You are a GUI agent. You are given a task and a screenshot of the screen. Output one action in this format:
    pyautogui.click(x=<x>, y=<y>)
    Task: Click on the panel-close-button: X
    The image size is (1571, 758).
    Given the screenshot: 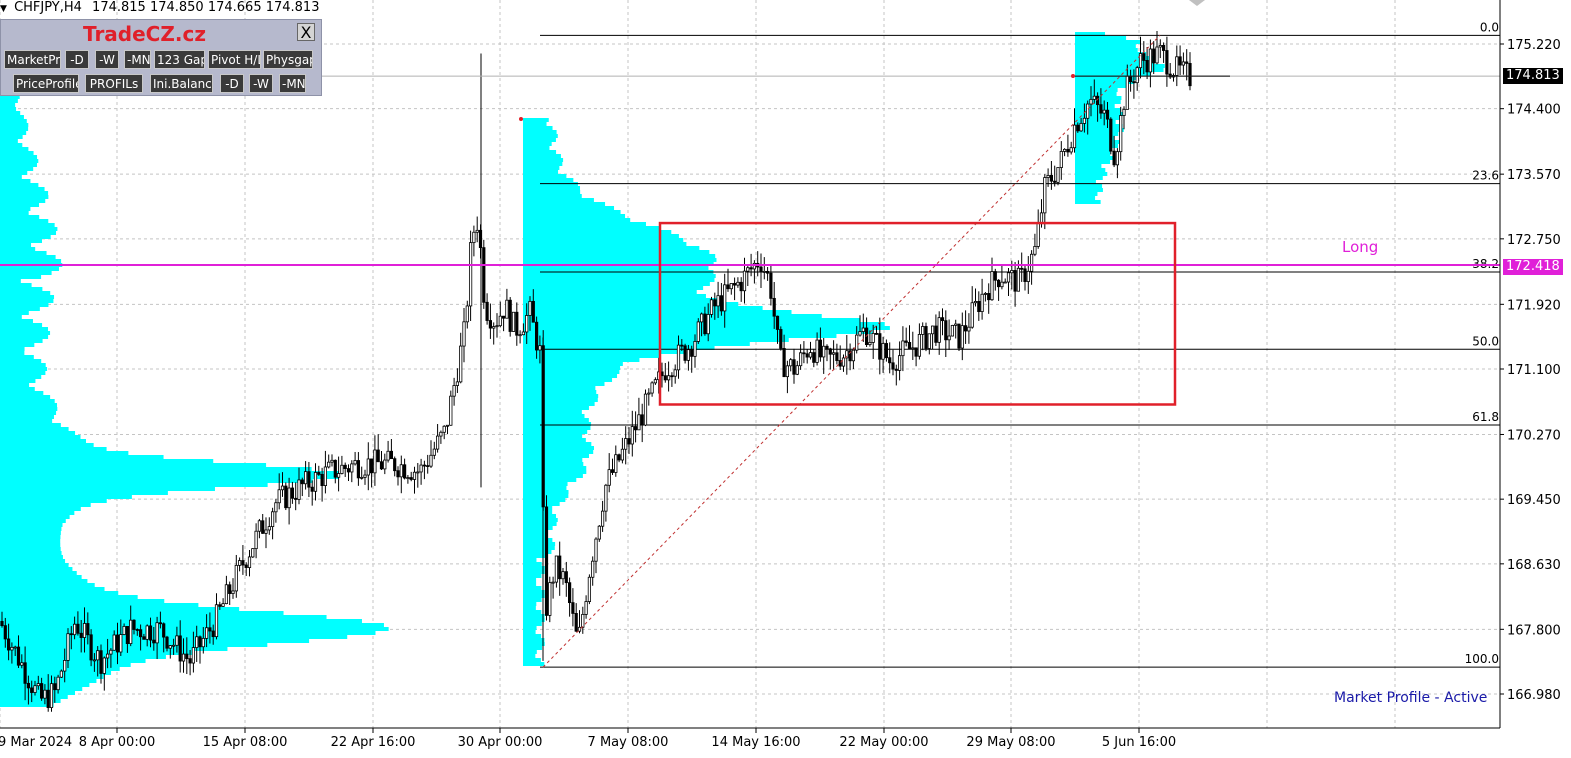 What is the action you would take?
    pyautogui.click(x=306, y=32)
    